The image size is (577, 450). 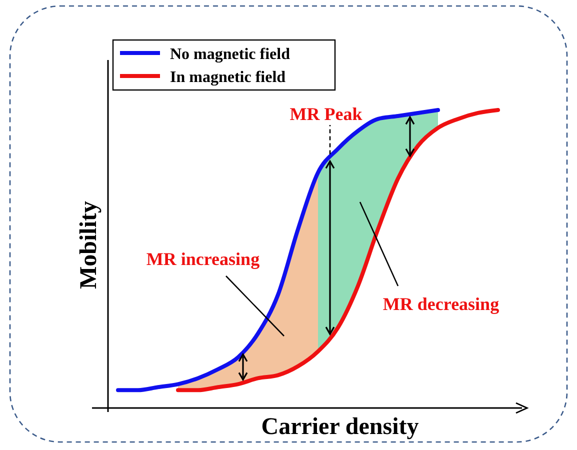 I want to click on annotation: MR decreasing, so click(x=441, y=304).